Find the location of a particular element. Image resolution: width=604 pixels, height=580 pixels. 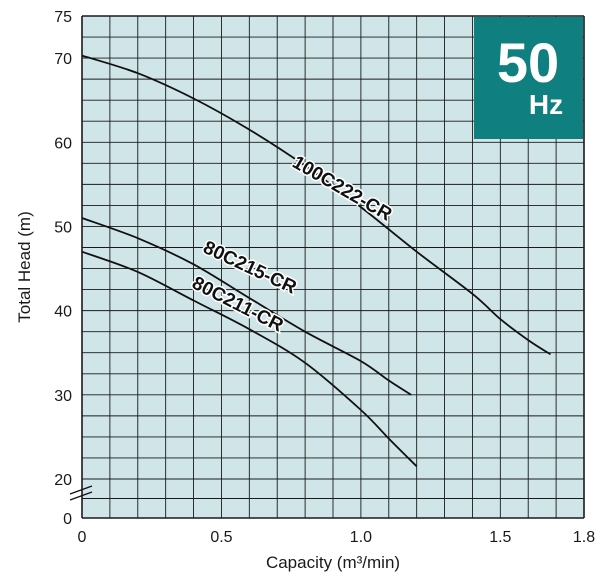

y-tick-label: 70 is located at coordinates (63, 59).